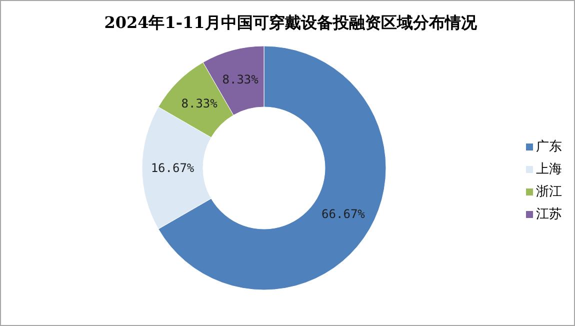 Image resolution: width=575 pixels, height=326 pixels. I want to click on data-label: 66.67%, so click(344, 213).